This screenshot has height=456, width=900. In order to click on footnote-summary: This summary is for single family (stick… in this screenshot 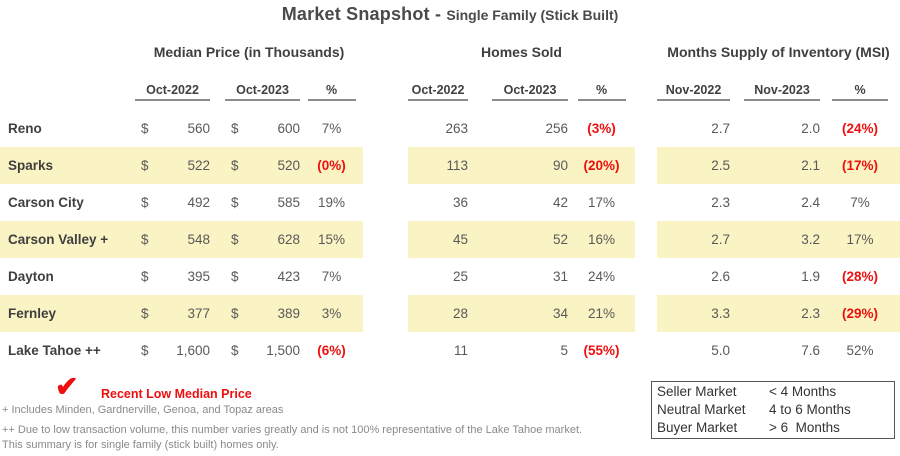, I will do `click(140, 445)`.